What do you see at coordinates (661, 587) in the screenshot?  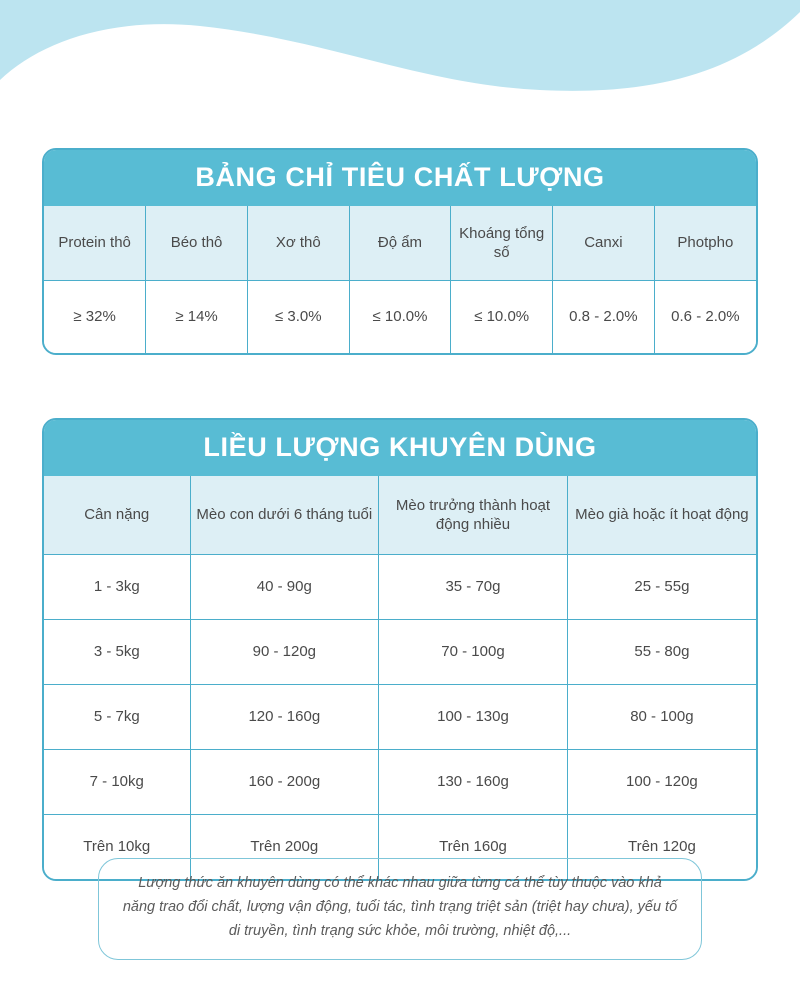 I see `table-cell: 25 - 55g` at bounding box center [661, 587].